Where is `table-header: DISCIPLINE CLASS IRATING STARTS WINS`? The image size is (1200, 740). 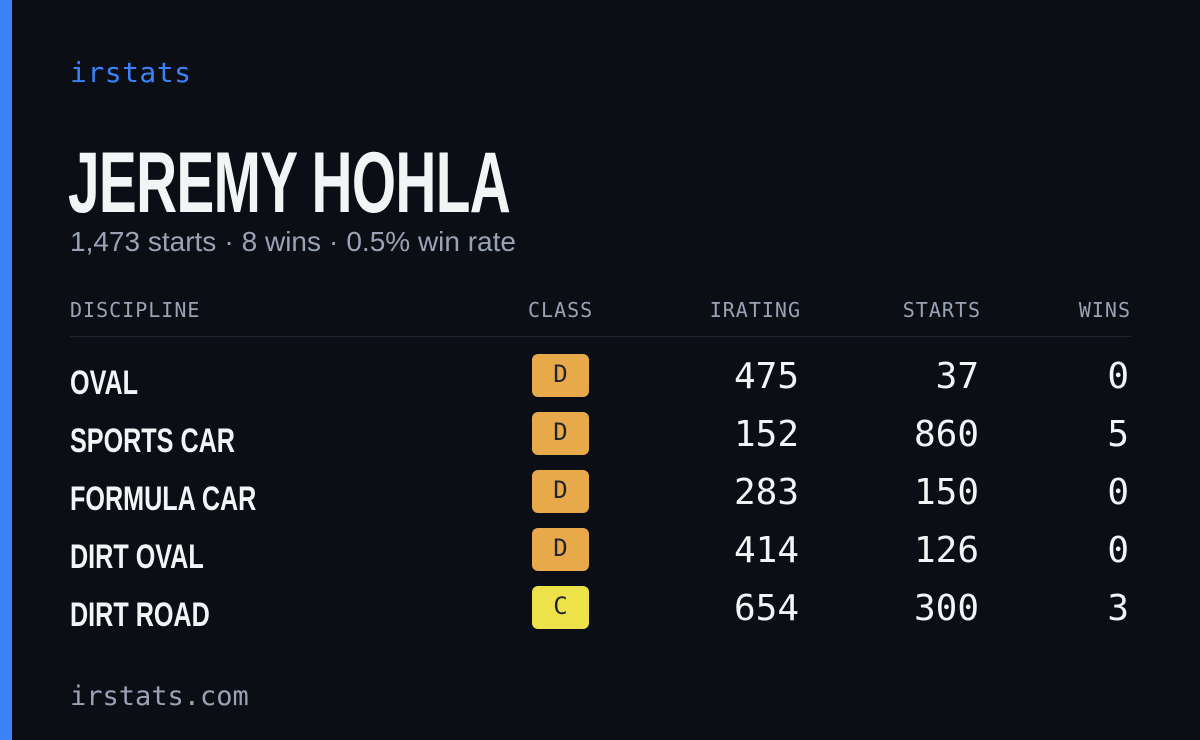 table-header: DISCIPLINE CLASS IRATING STARTS WINS is located at coordinates (600, 317).